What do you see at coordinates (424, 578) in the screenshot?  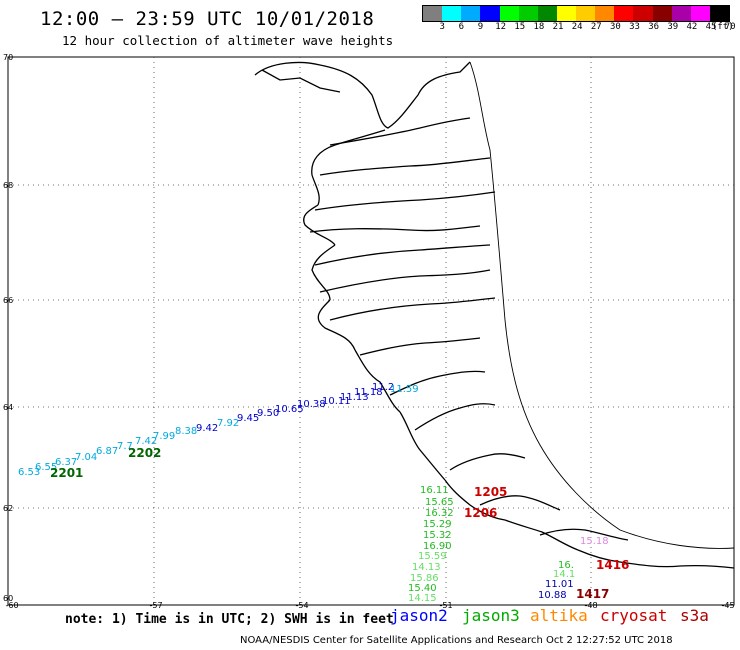 I see `swh-label: 15.86` at bounding box center [424, 578].